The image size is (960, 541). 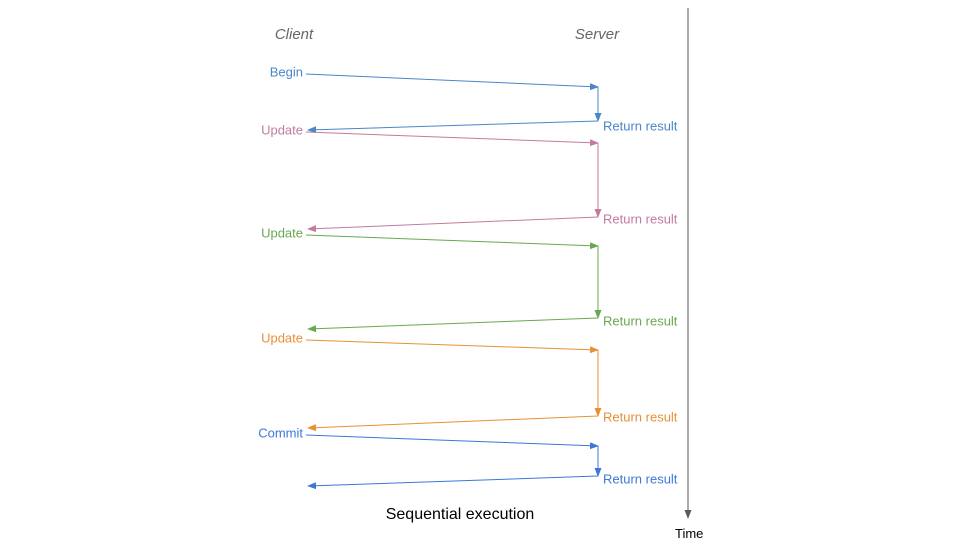 I want to click on client-column-header: Client, so click(x=294, y=34).